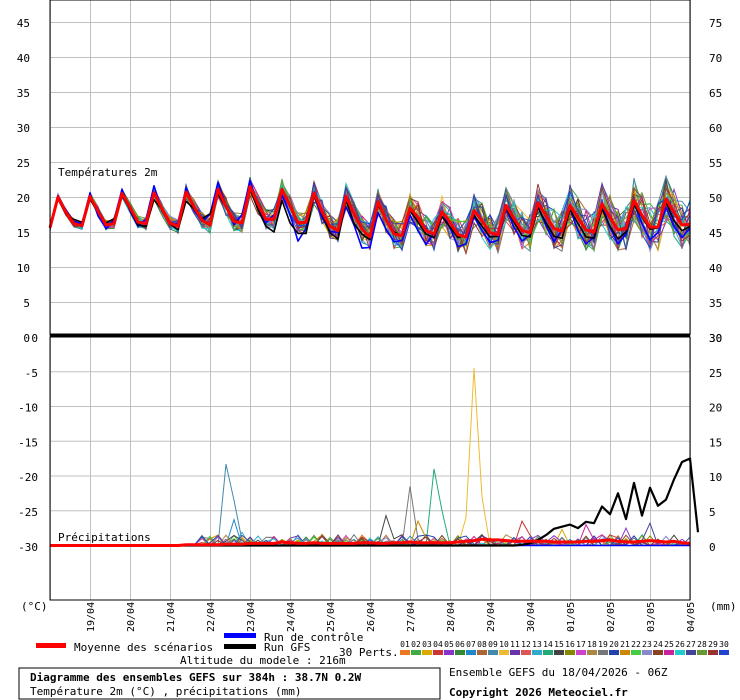 The width and height of the screenshot is (740, 700). What do you see at coordinates (669, 644) in the screenshot?
I see `pert-number: 25` at bounding box center [669, 644].